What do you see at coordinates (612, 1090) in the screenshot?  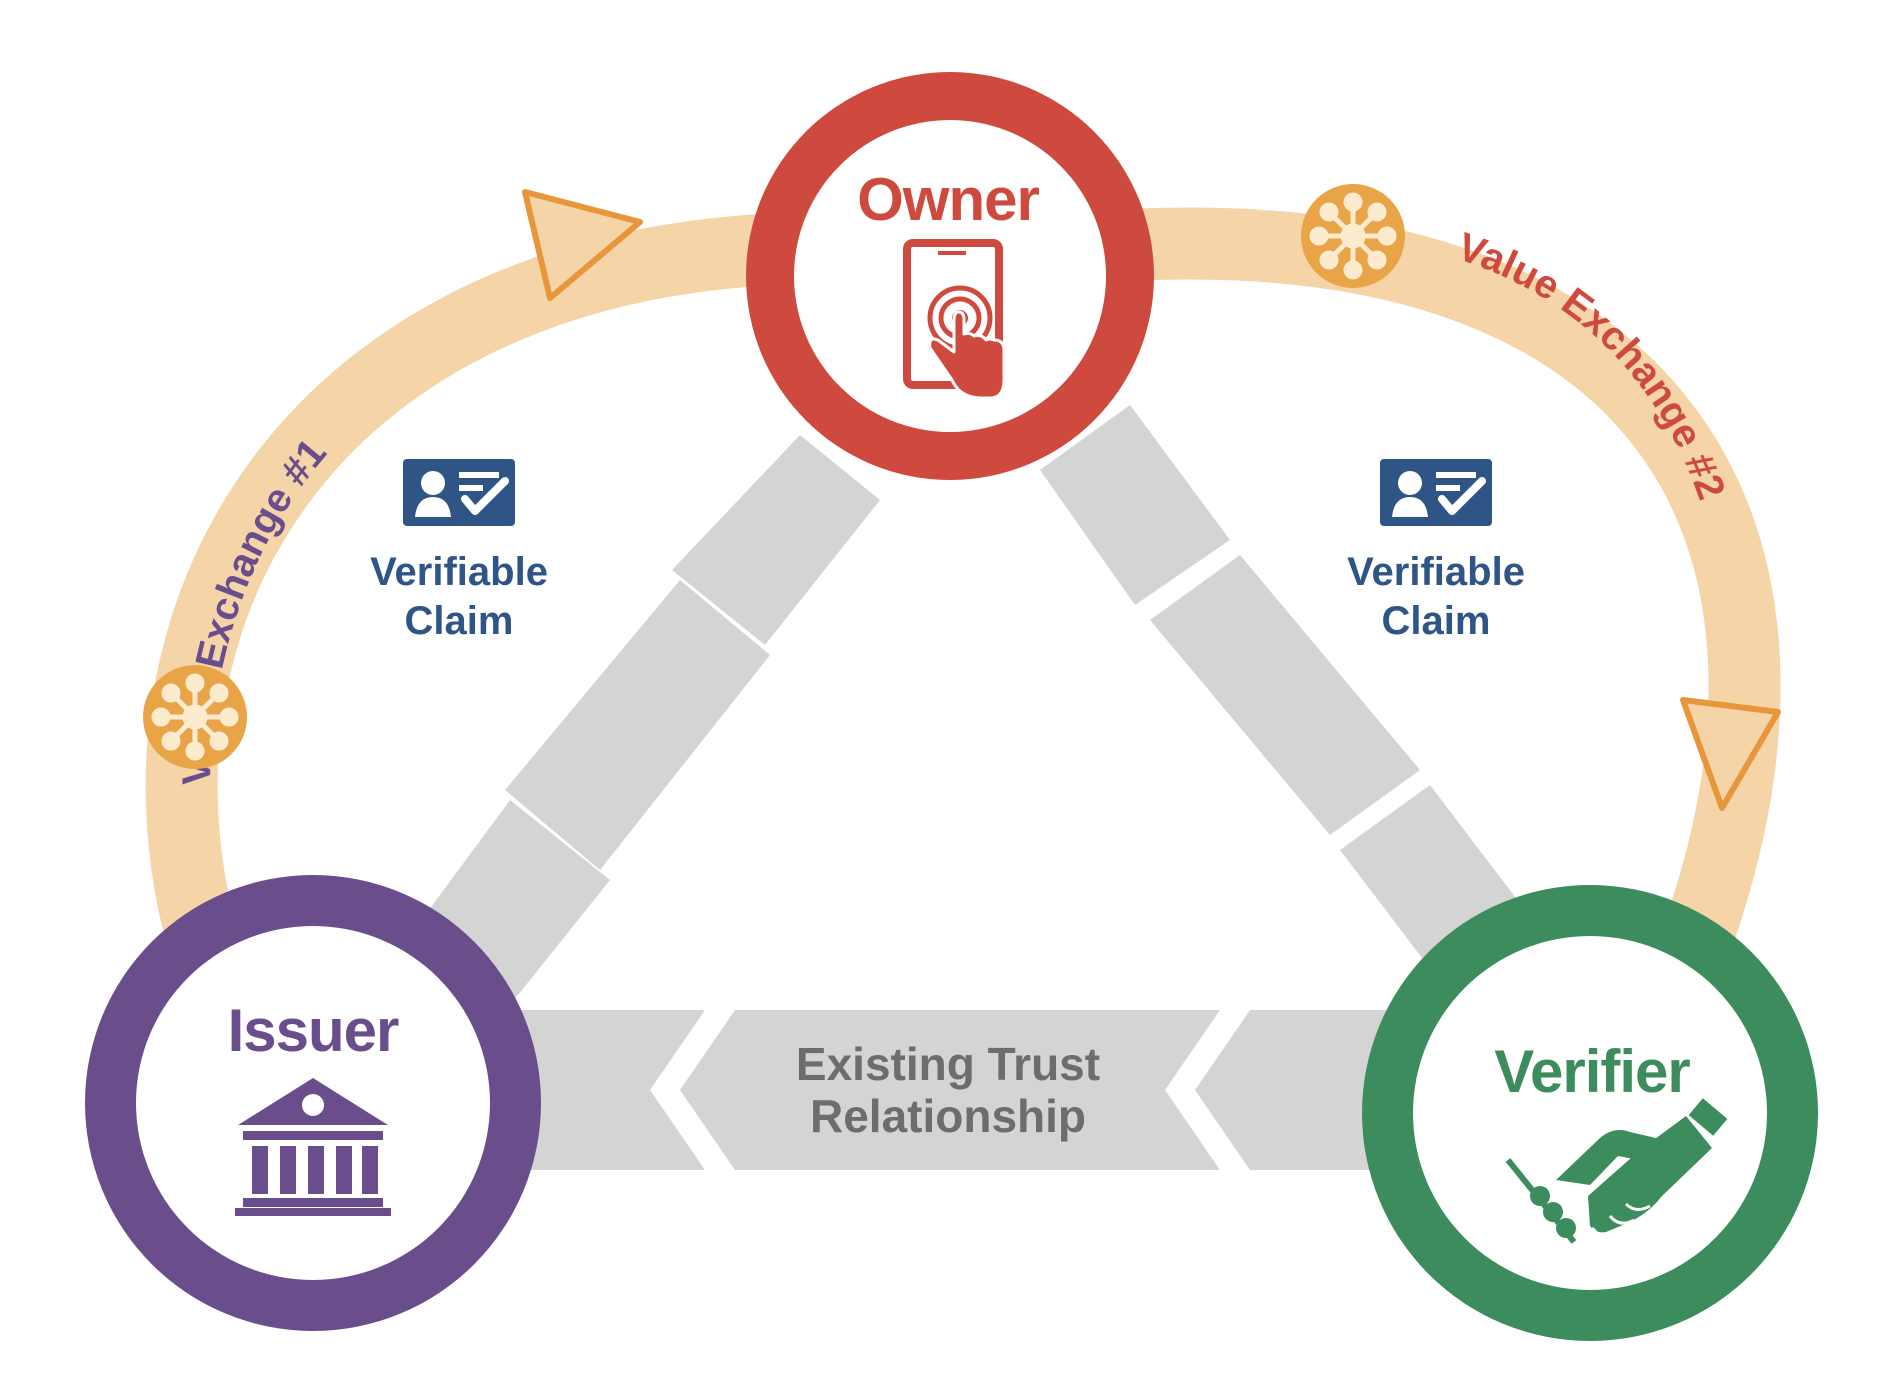 I see `trust-band-bottom-left` at bounding box center [612, 1090].